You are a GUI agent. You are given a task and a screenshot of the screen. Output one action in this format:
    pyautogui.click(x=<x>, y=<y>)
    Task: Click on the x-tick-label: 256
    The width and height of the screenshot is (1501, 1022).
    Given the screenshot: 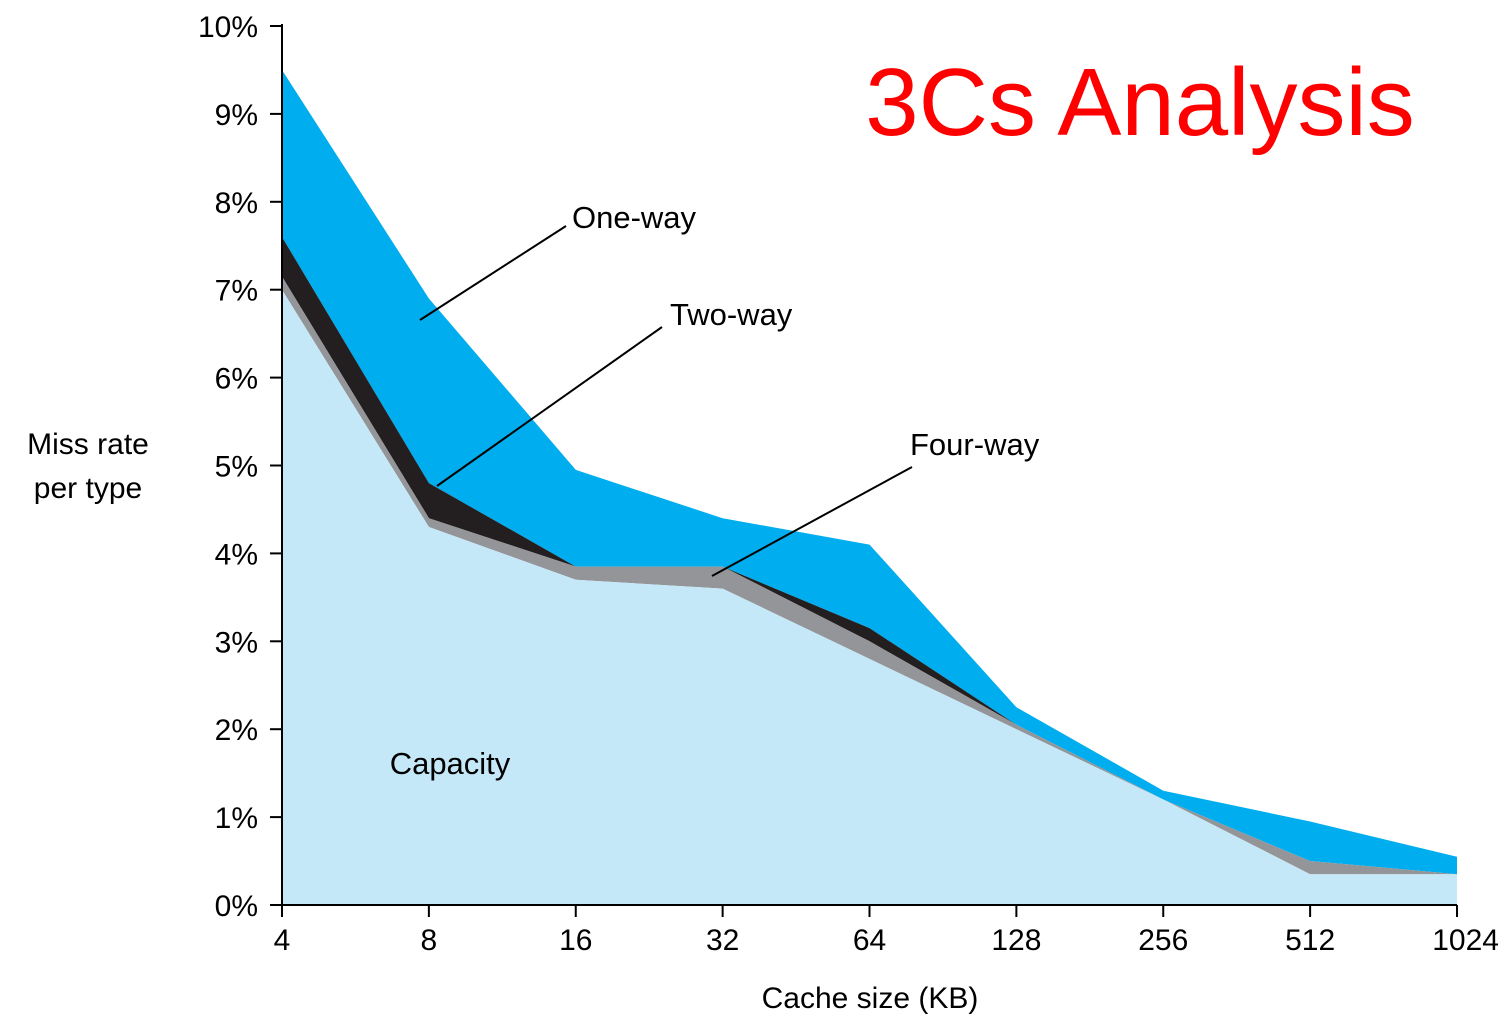 What is the action you would take?
    pyautogui.click(x=1163, y=940)
    